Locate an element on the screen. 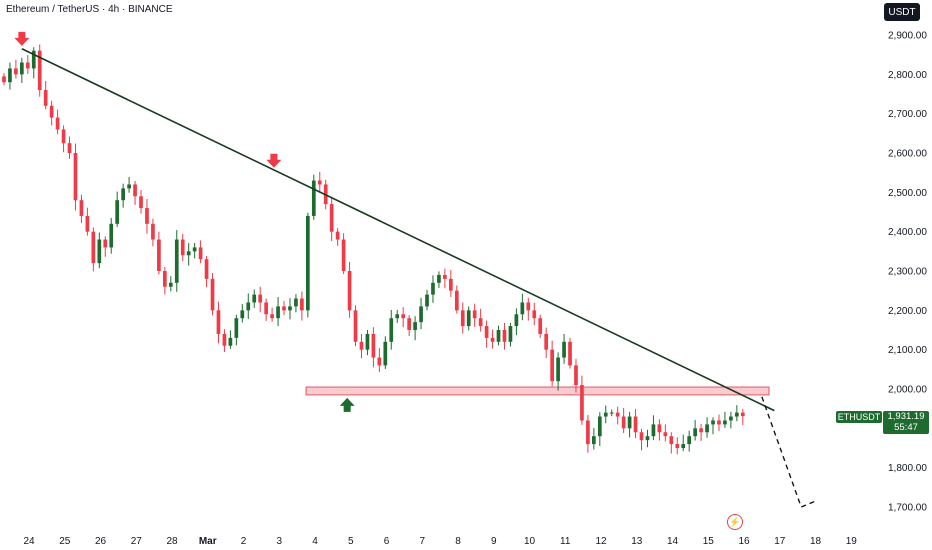  support-zone is located at coordinates (537, 391).